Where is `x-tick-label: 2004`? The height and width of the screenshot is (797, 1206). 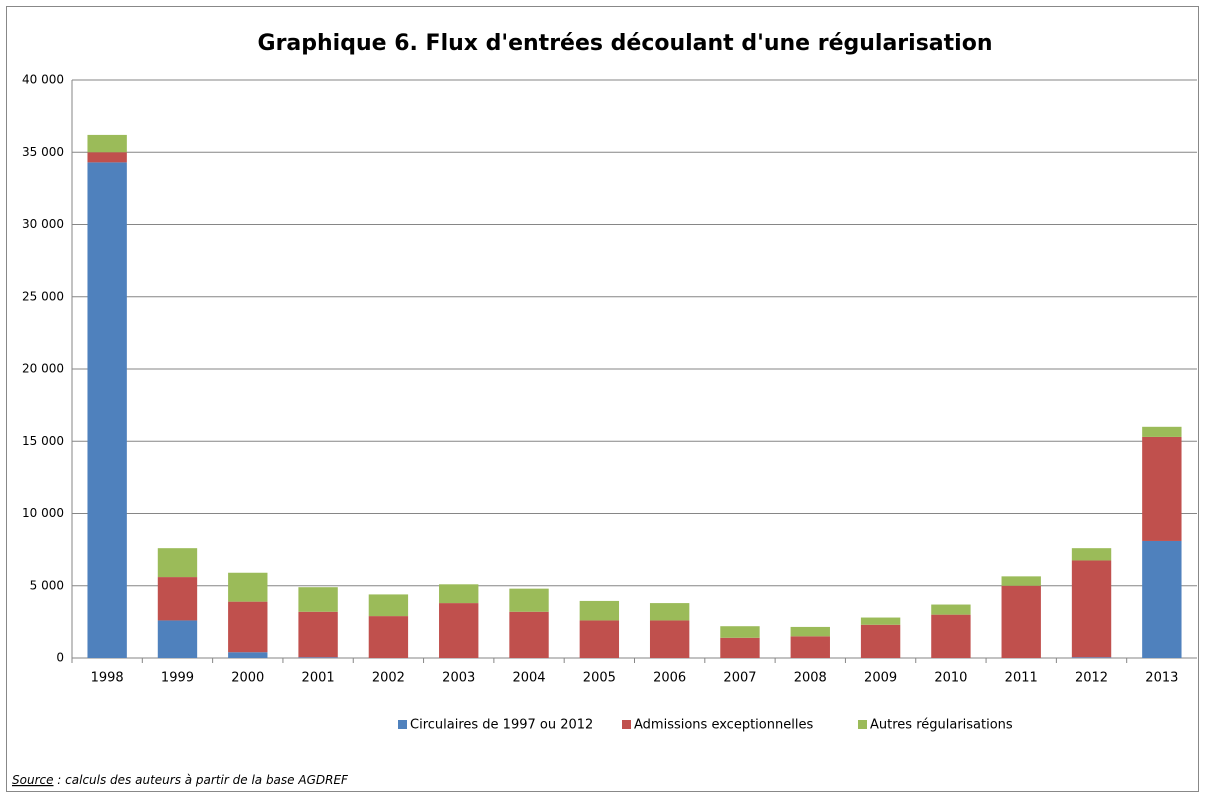 x-tick-label: 2004 is located at coordinates (528, 678).